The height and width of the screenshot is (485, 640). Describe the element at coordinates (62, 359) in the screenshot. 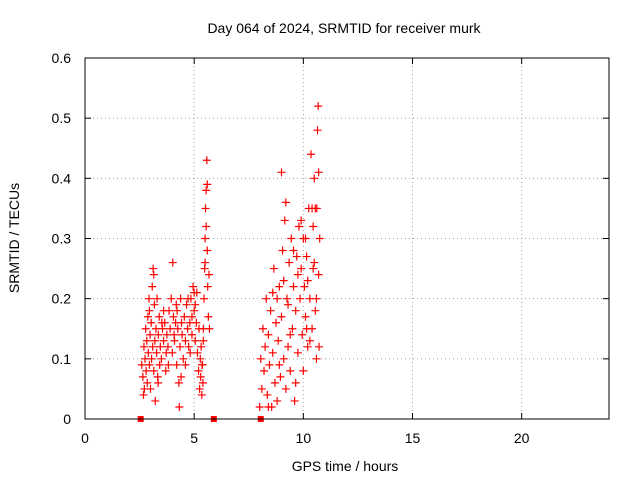

I see `y-tick-label: 0.1` at that location.